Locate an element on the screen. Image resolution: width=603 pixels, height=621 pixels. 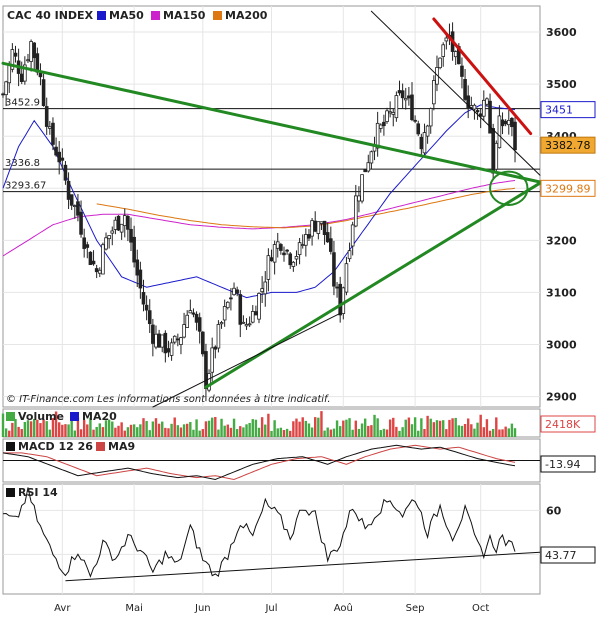
last-value-badge-text: 3299.89 is located at coordinates (568, 188).